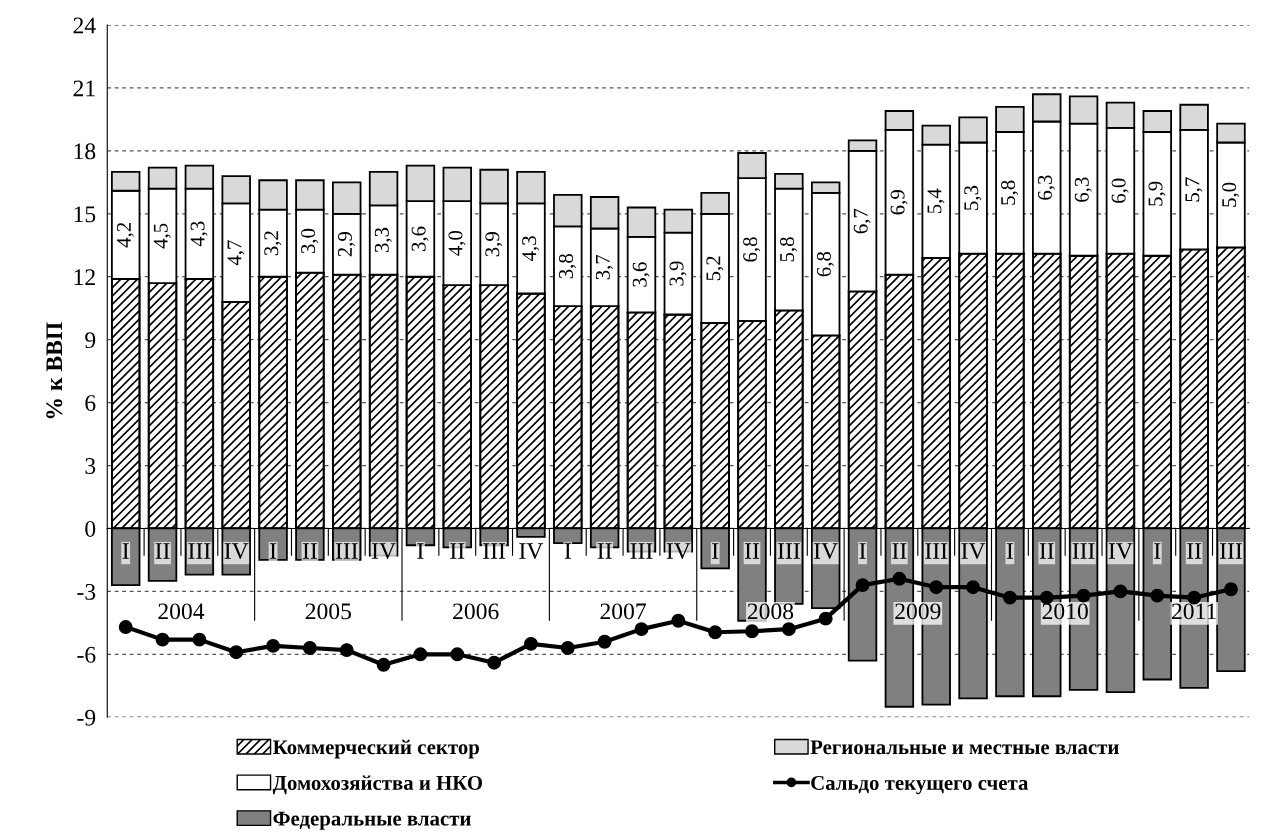  I want to click on legend-label: Сальдо текущего счета, so click(920, 785).